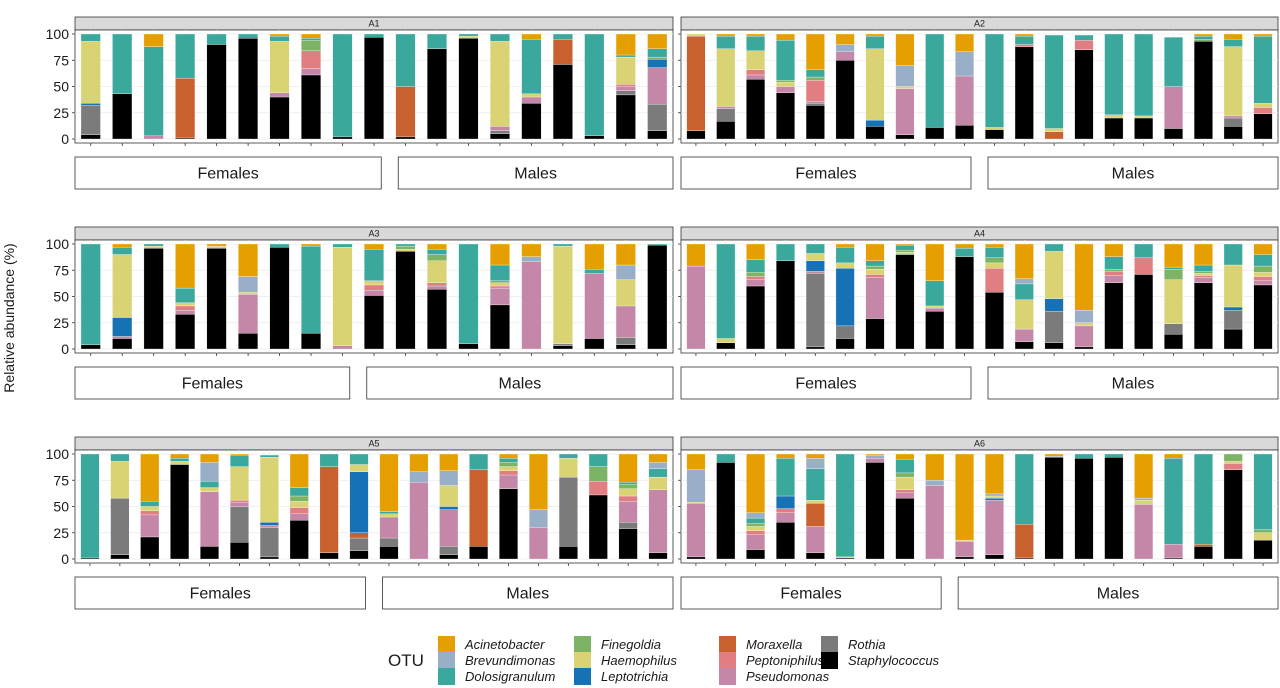 The width and height of the screenshot is (1280, 688). What do you see at coordinates (774, 644) in the screenshot?
I see `legend-label: Moraxella` at bounding box center [774, 644].